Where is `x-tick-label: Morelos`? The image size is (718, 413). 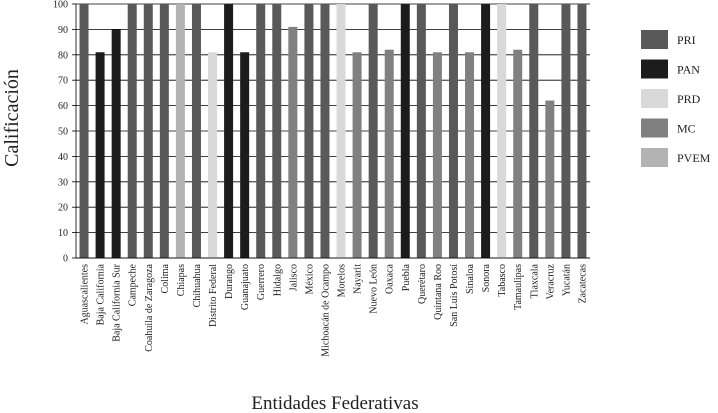
x-tick-label: Morelos is located at coordinates (342, 280).